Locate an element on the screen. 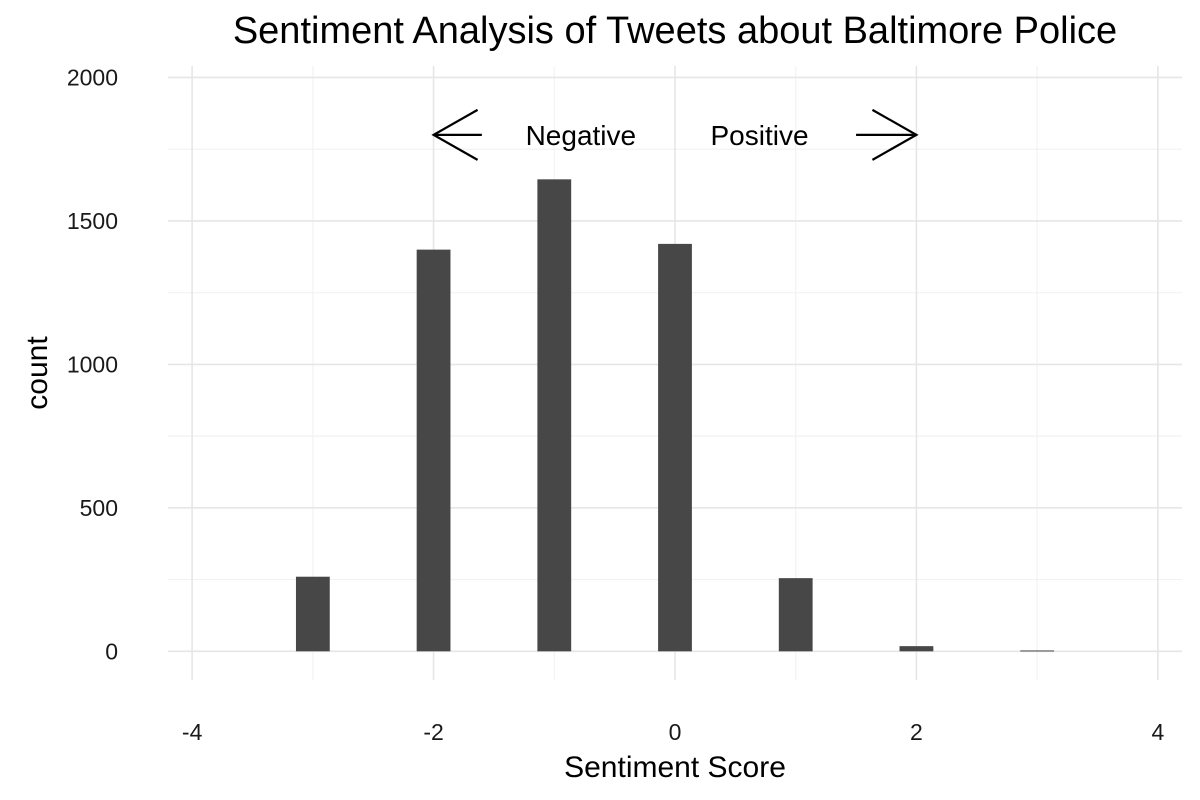  positive-label: Positive is located at coordinates (759, 135).